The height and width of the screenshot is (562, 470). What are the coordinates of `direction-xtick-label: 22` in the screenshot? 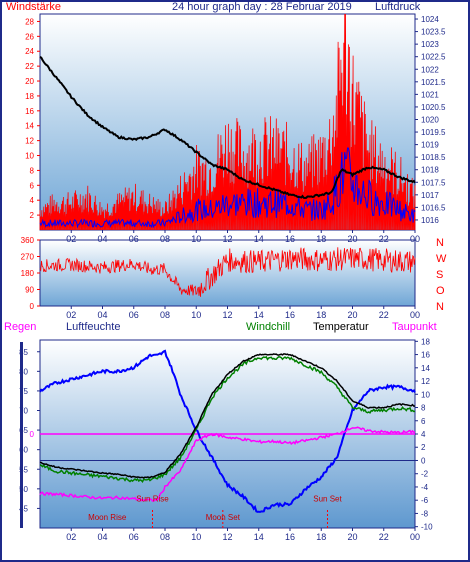 It's located at (384, 315).